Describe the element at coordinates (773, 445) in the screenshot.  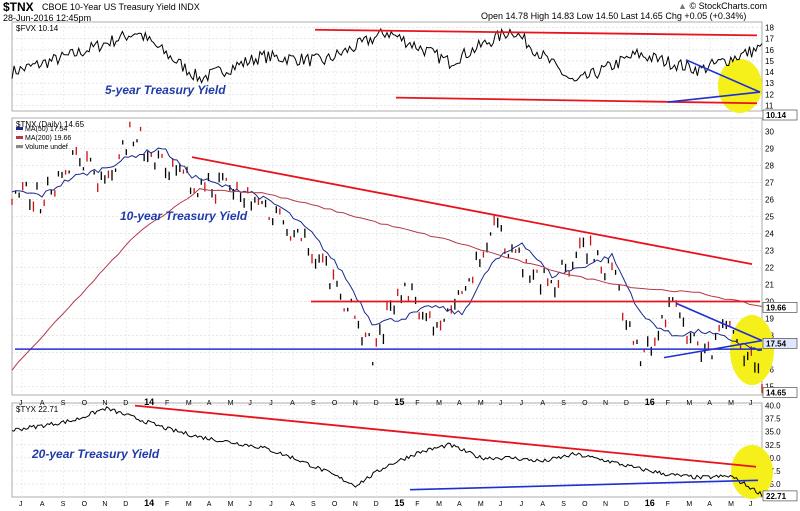
I see `y-tick-label: 32.5` at that location.